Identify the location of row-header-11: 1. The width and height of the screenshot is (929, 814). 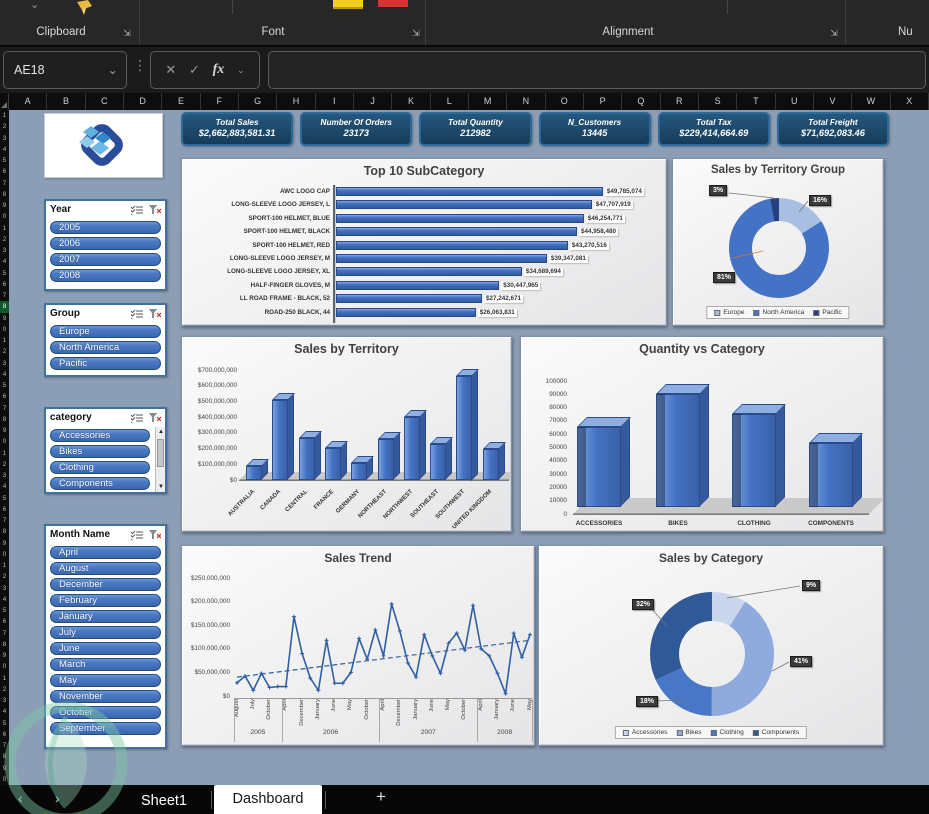
(4, 228).